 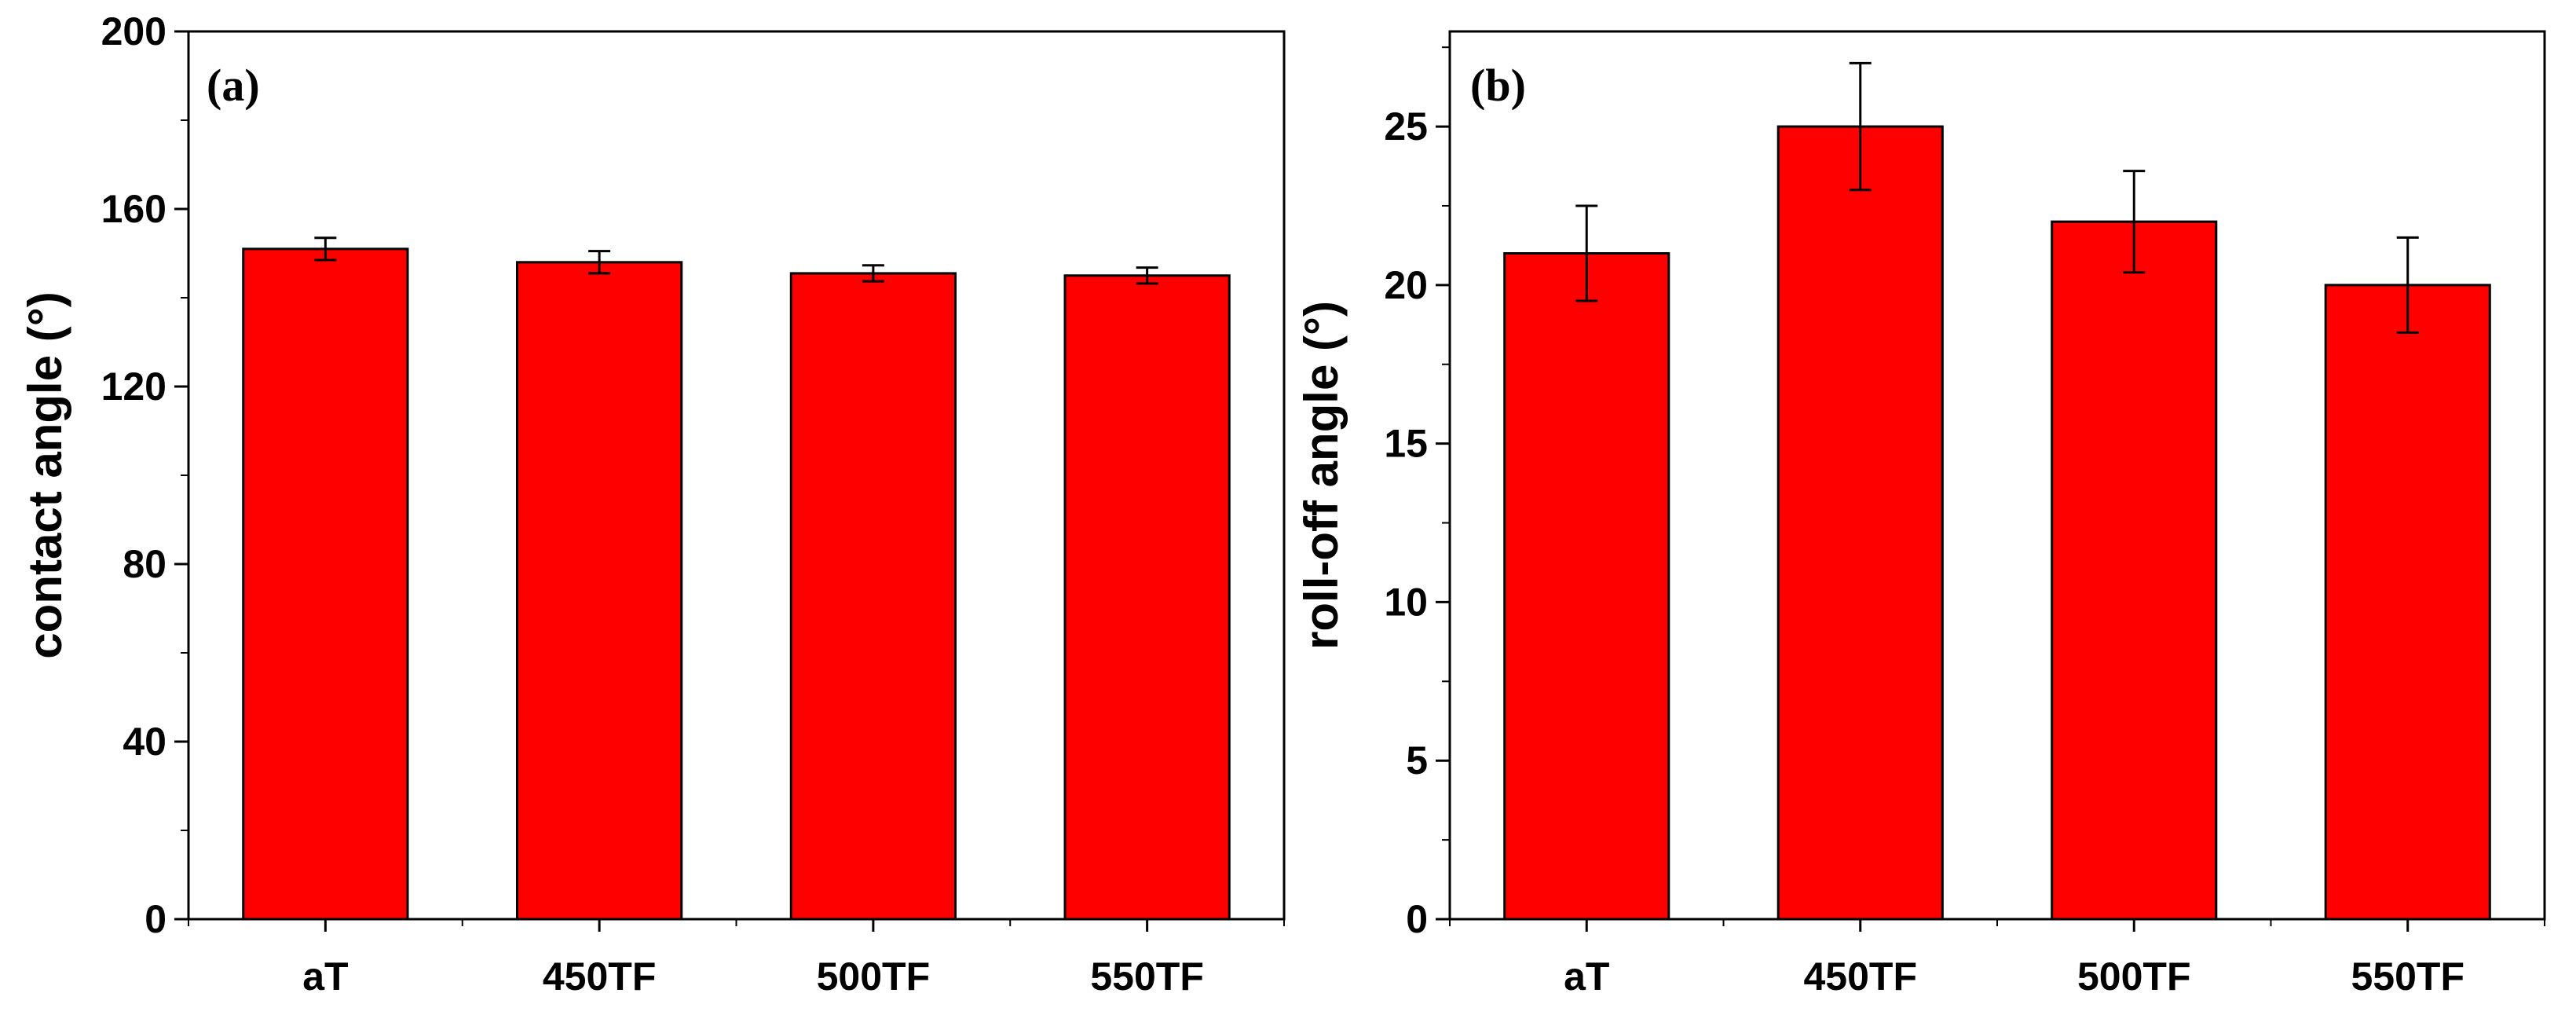 I want to click on panel-label: (a), so click(x=234, y=85).